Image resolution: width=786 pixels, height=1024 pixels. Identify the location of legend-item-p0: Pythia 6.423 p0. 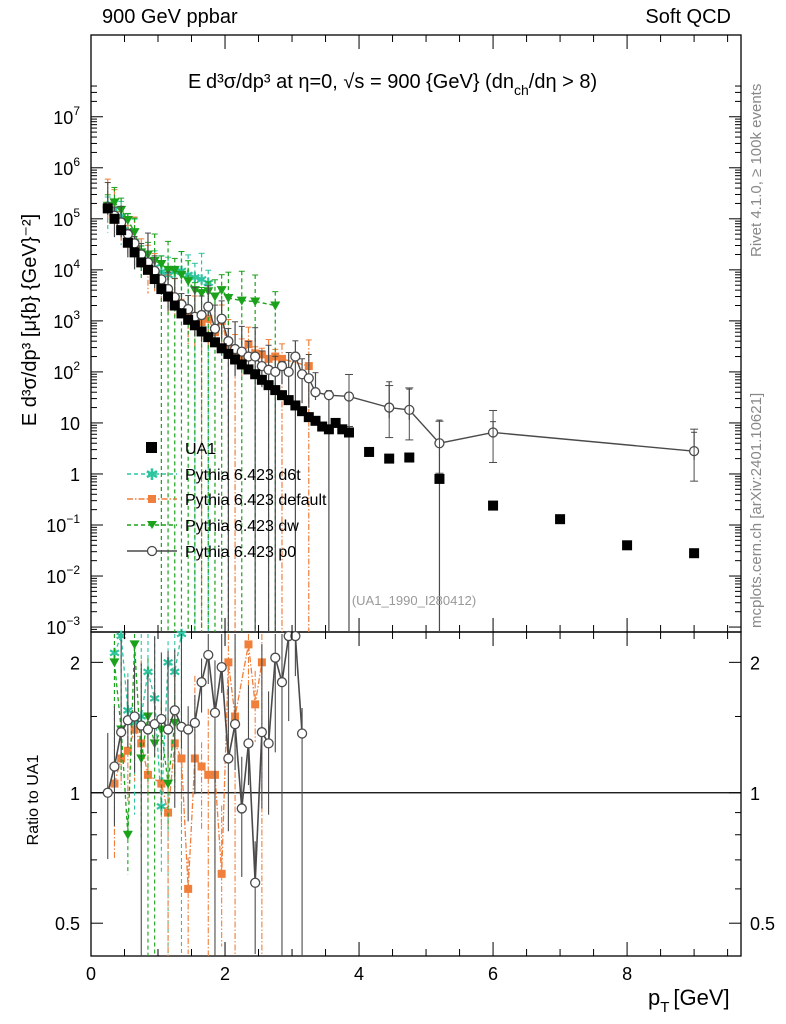
(211, 552).